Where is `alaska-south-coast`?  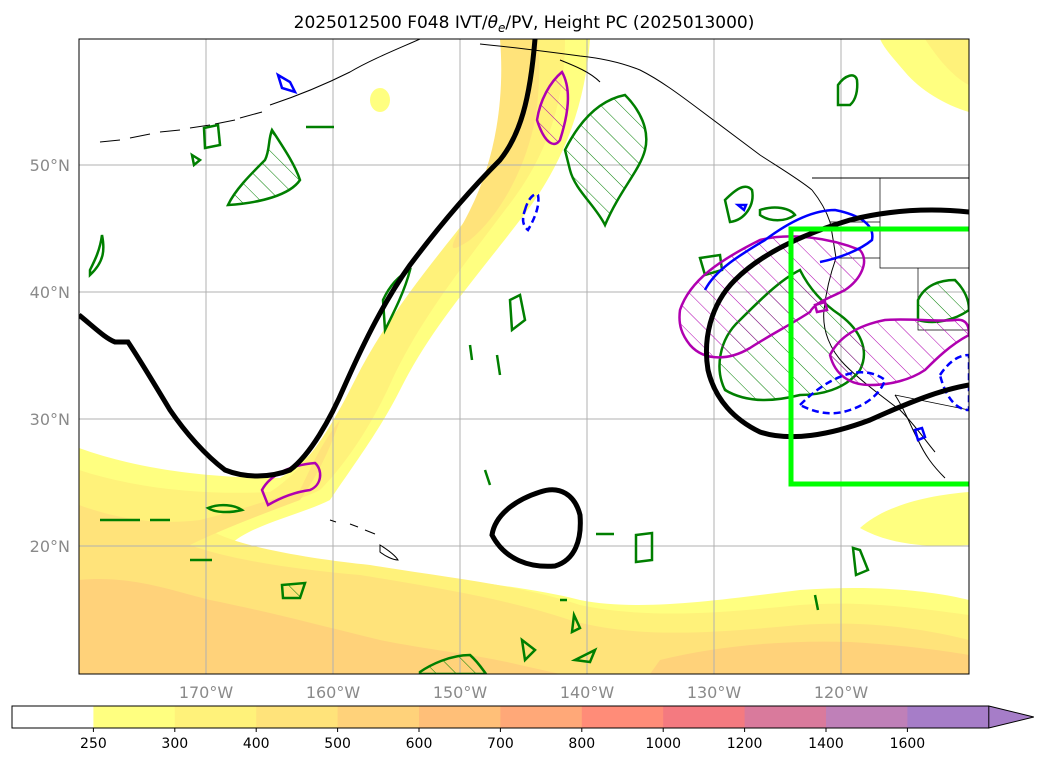
alaska-south-coast is located at coordinates (646, 117).